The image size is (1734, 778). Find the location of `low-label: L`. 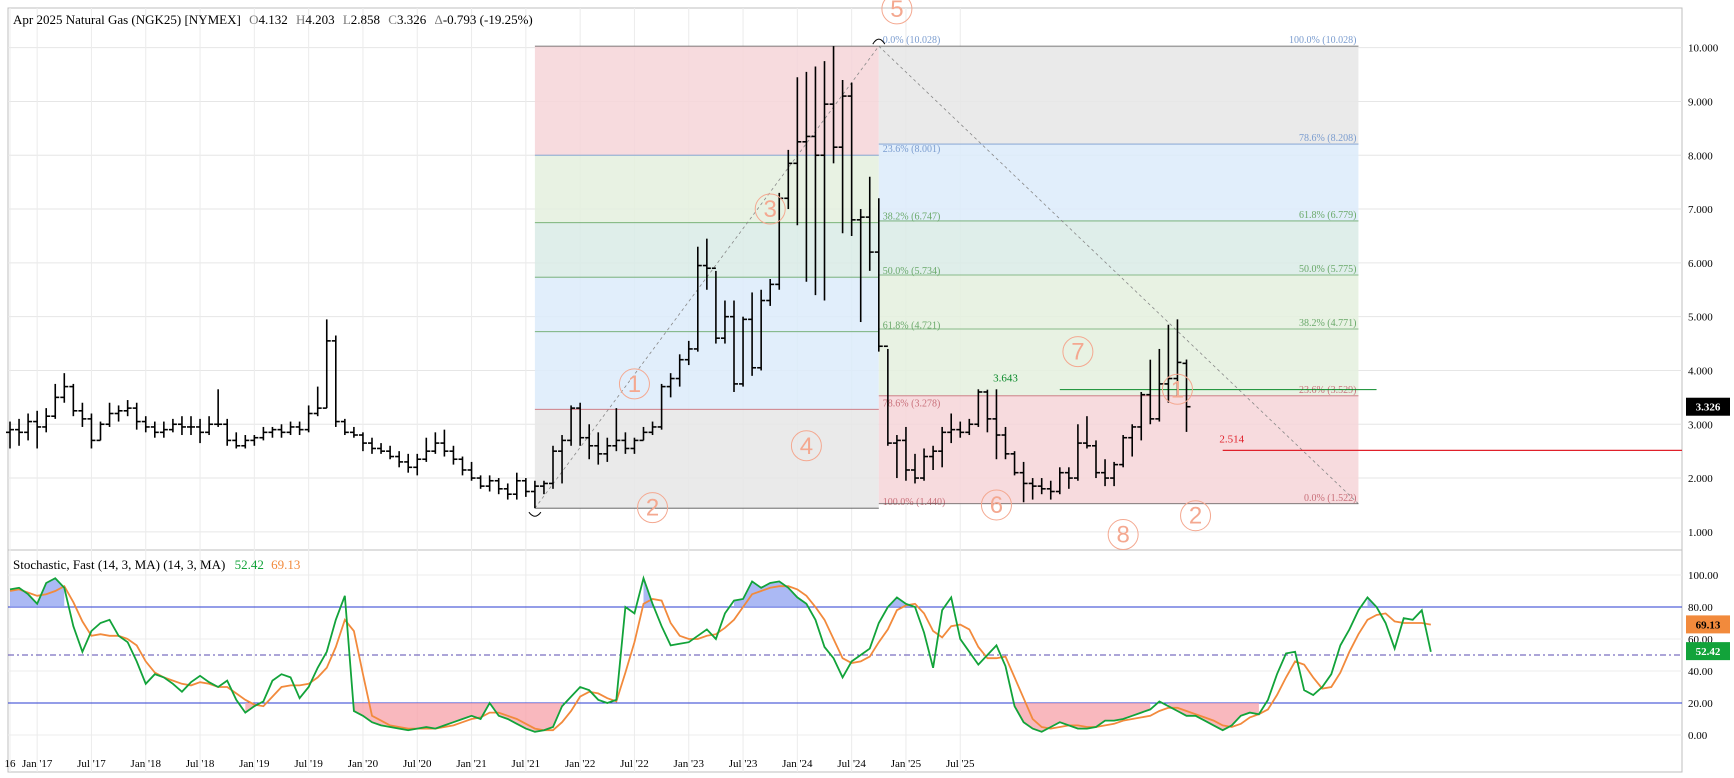

low-label: L is located at coordinates (347, 19).